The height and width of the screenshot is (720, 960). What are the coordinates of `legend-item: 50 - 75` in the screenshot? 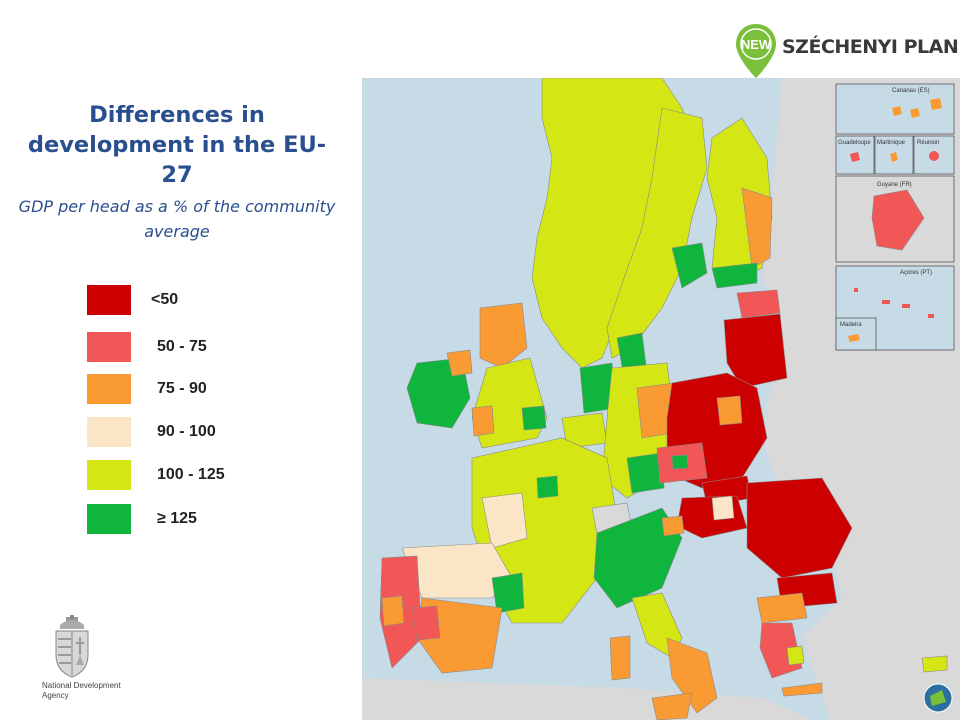 It's located at (212, 347).